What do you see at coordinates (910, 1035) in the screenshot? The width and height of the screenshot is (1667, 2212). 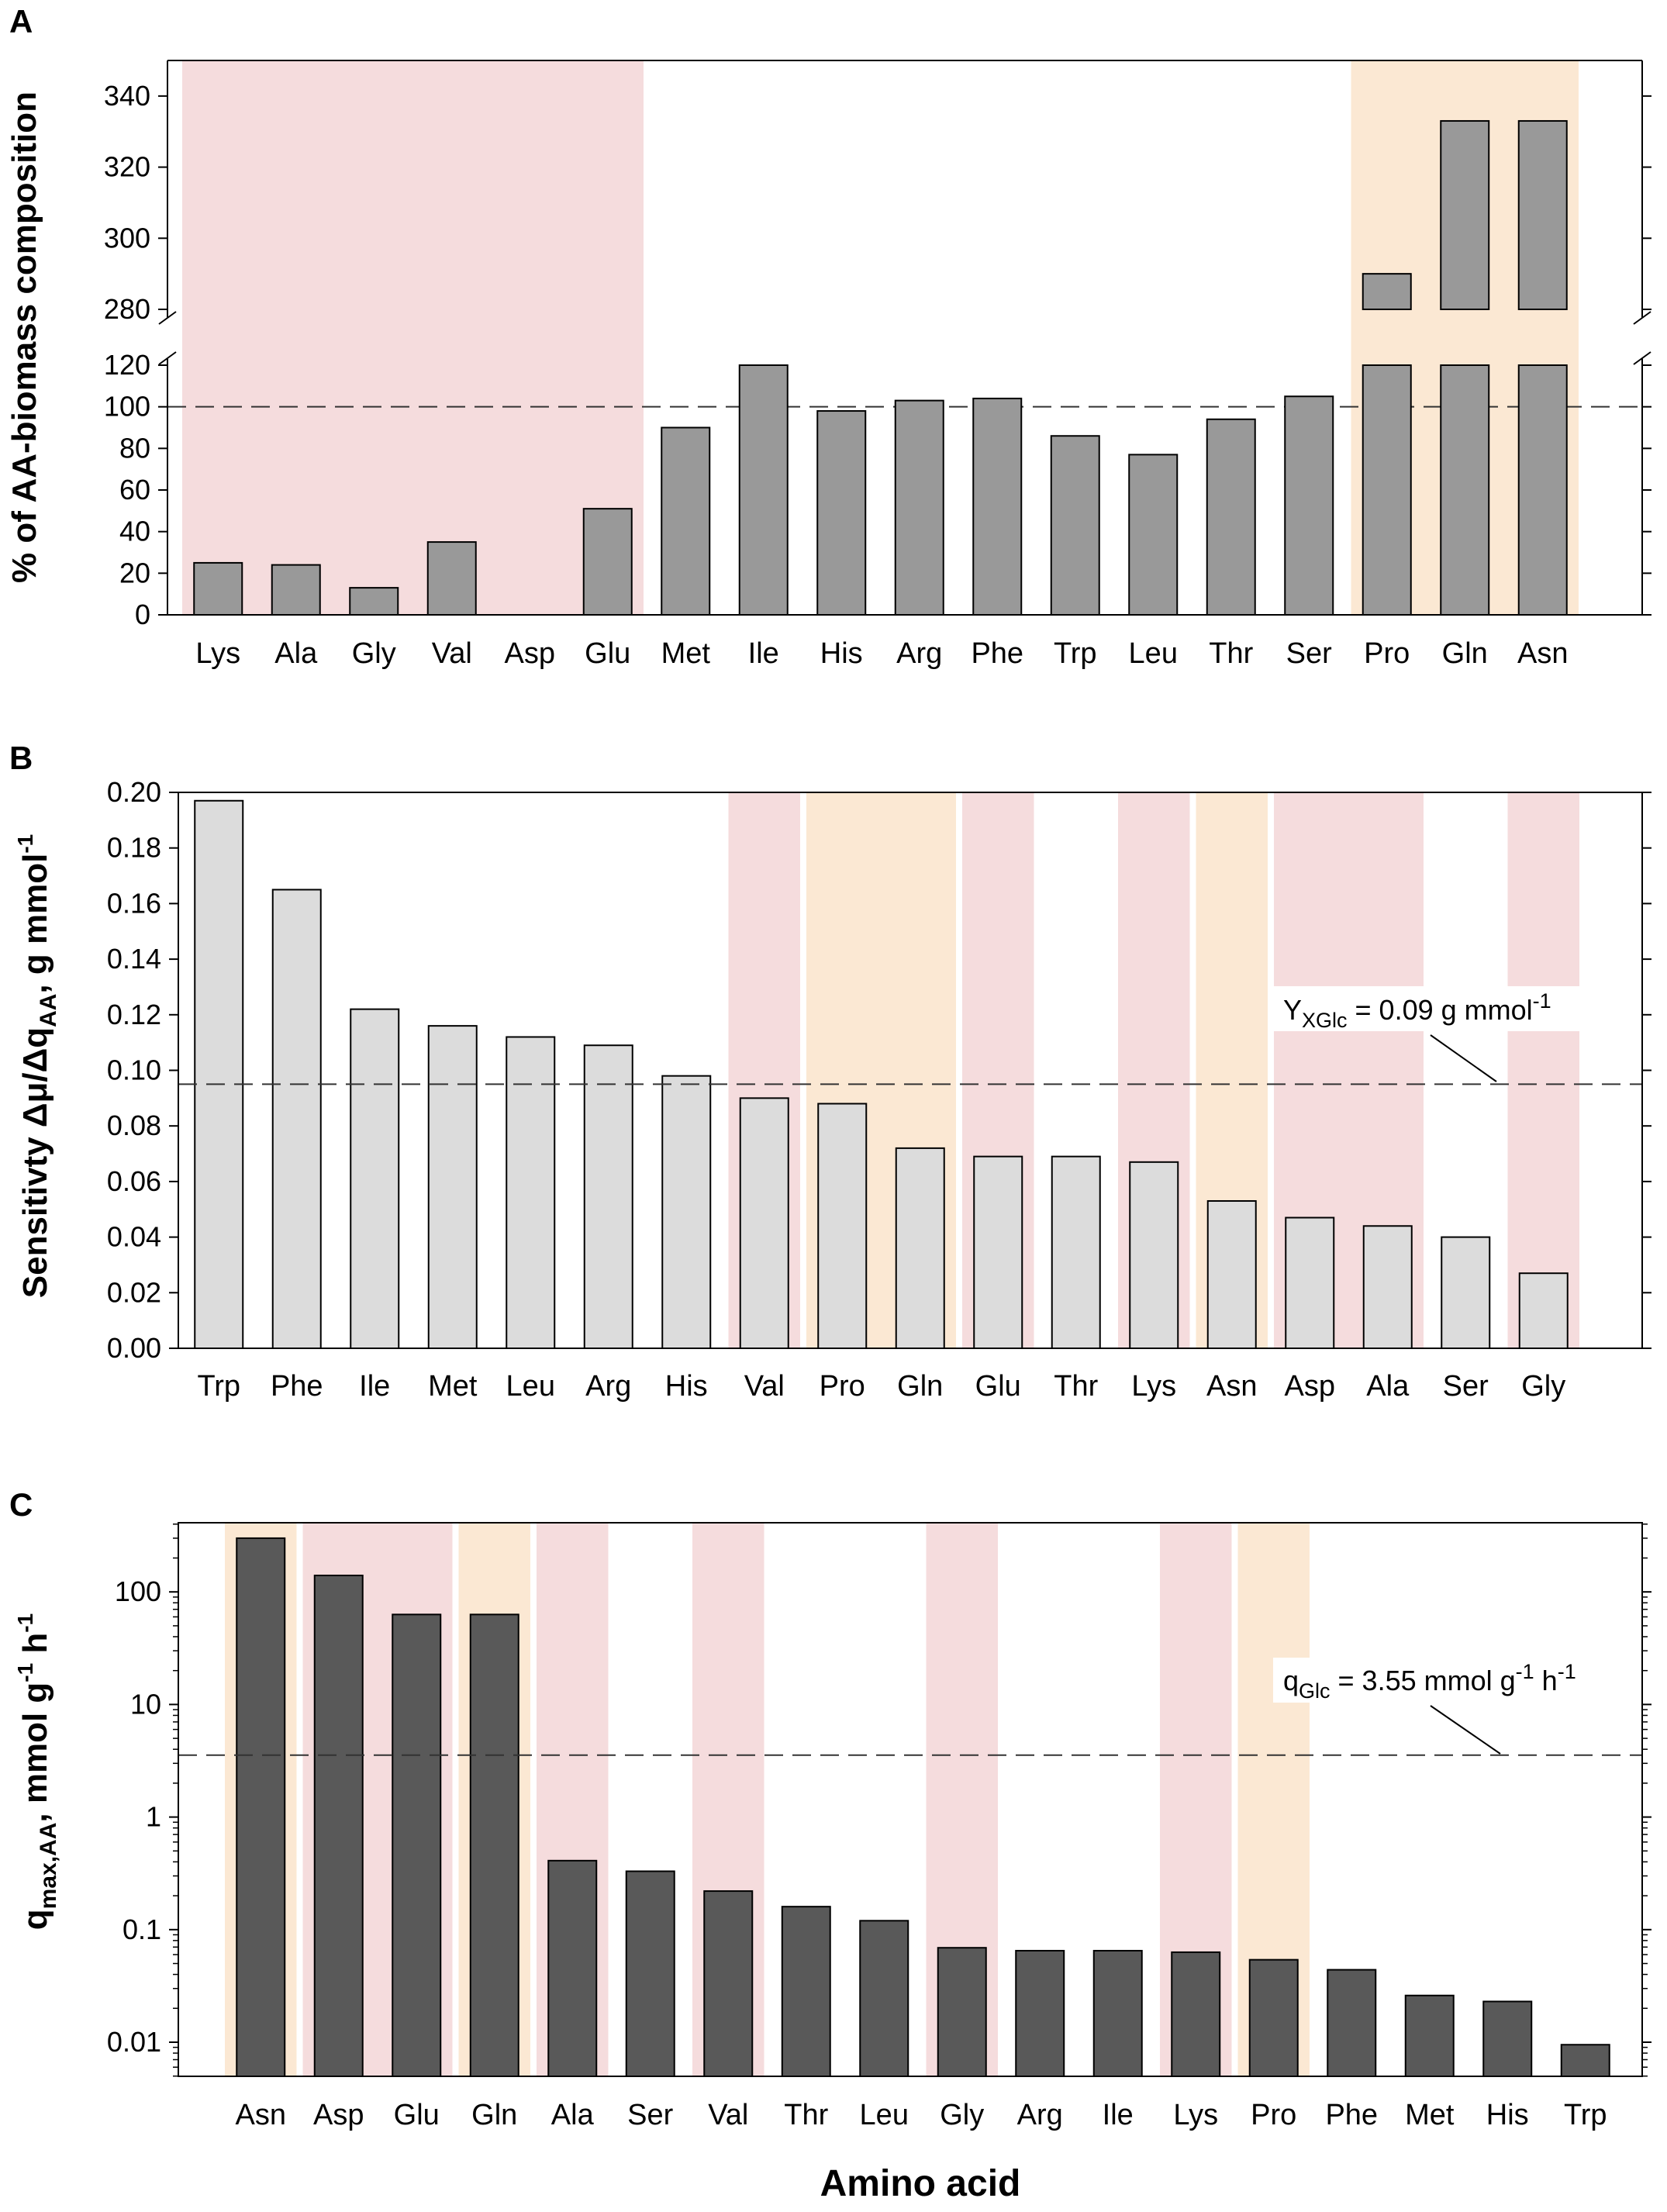 I see `panel-b-reference-line-group: YXGlc = 0.09 g mmol-1` at bounding box center [910, 1035].